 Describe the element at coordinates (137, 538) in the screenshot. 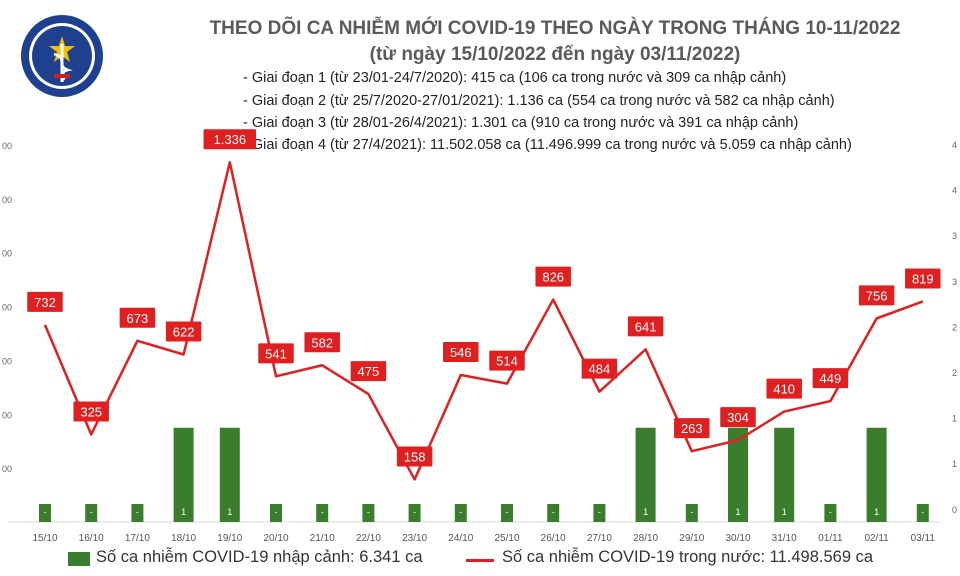

I see `x-tick-label: 17/10` at that location.